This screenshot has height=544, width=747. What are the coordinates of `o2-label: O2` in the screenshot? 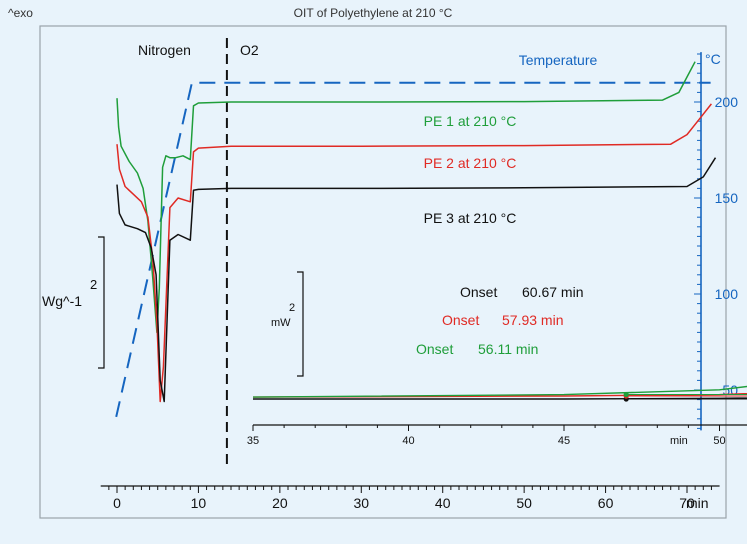 It's located at (249, 50).